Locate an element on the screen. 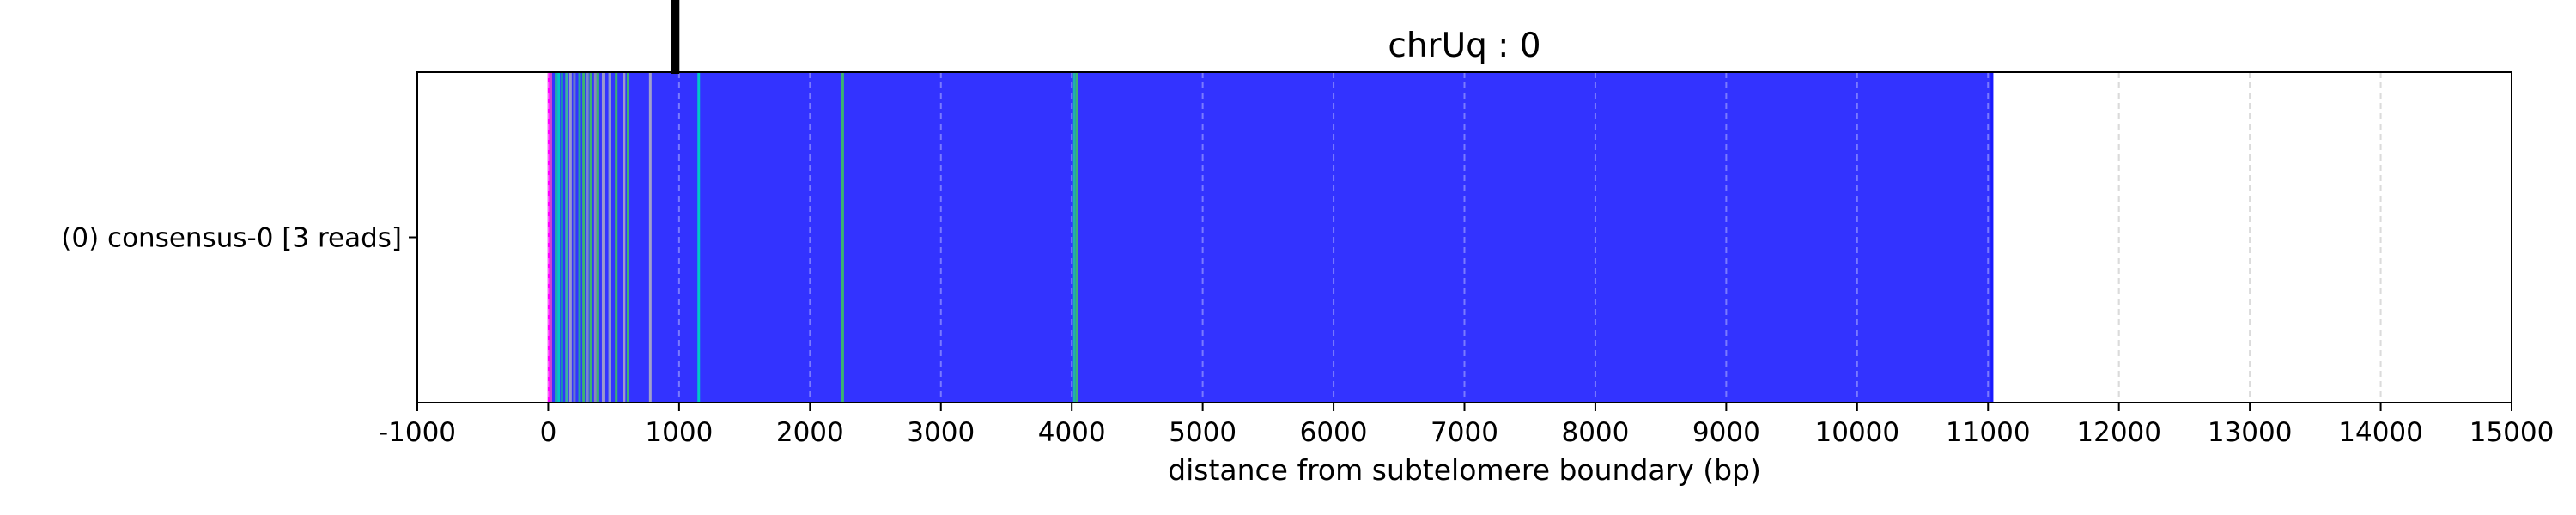  x-tick-label: 7000 is located at coordinates (1464, 432).